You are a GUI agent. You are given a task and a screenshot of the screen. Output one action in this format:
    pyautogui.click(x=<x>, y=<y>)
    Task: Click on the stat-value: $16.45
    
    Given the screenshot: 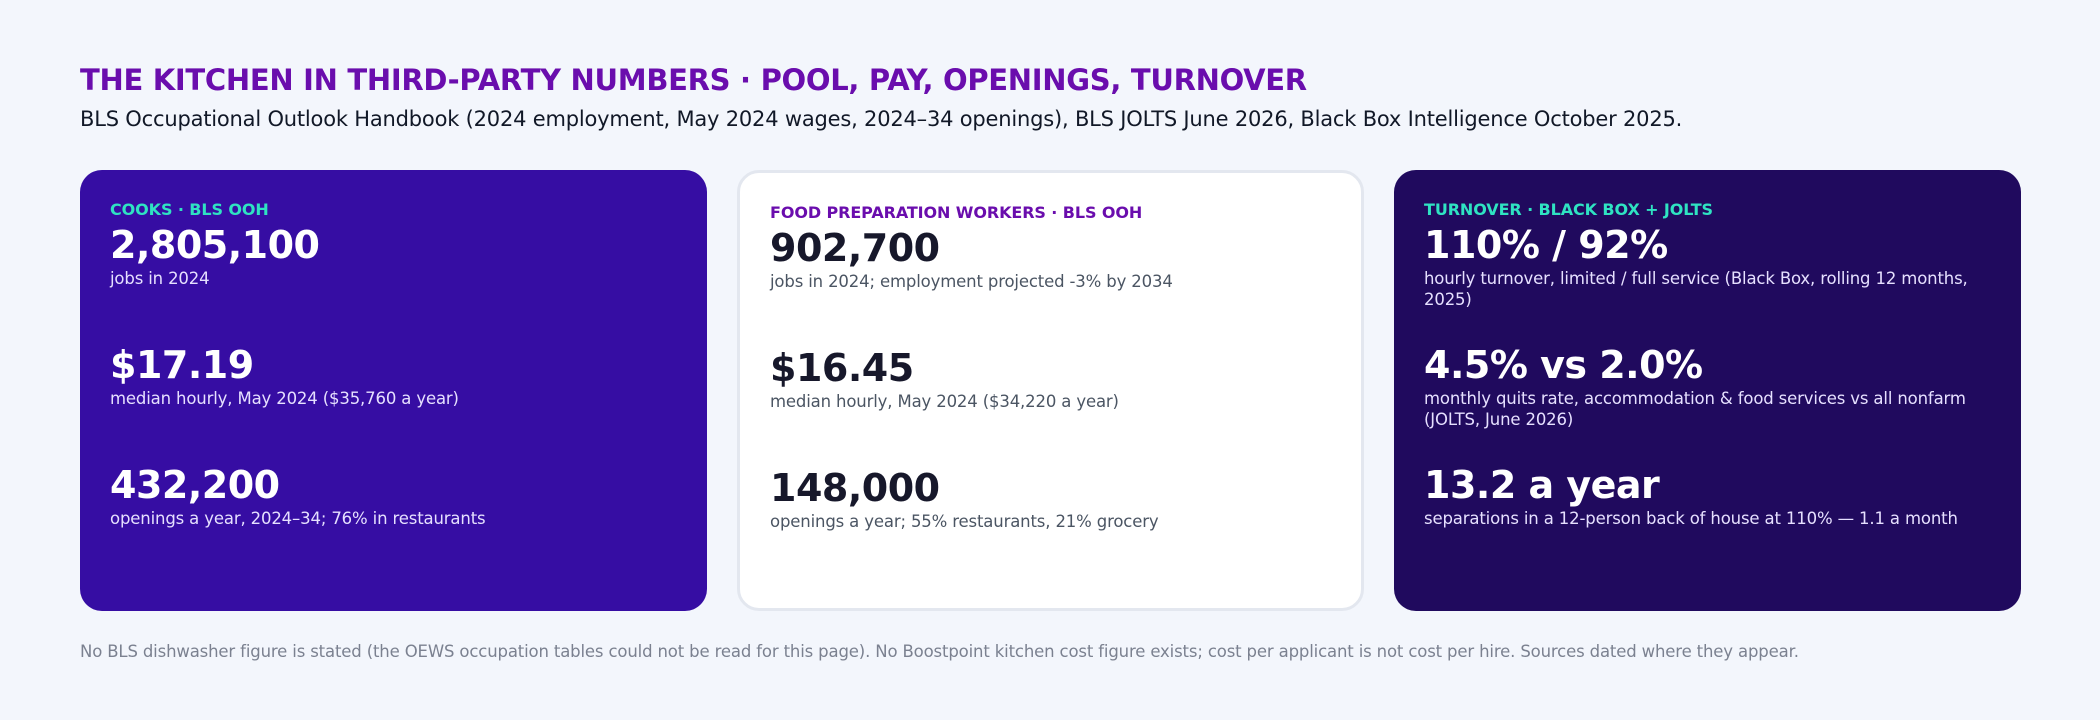 What is the action you would take?
    pyautogui.click(x=842, y=368)
    